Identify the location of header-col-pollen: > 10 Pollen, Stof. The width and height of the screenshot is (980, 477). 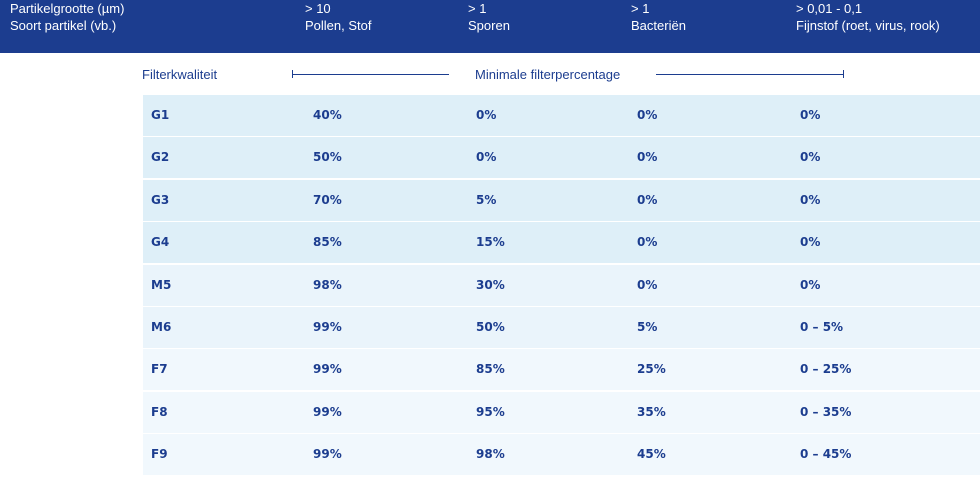
(338, 17).